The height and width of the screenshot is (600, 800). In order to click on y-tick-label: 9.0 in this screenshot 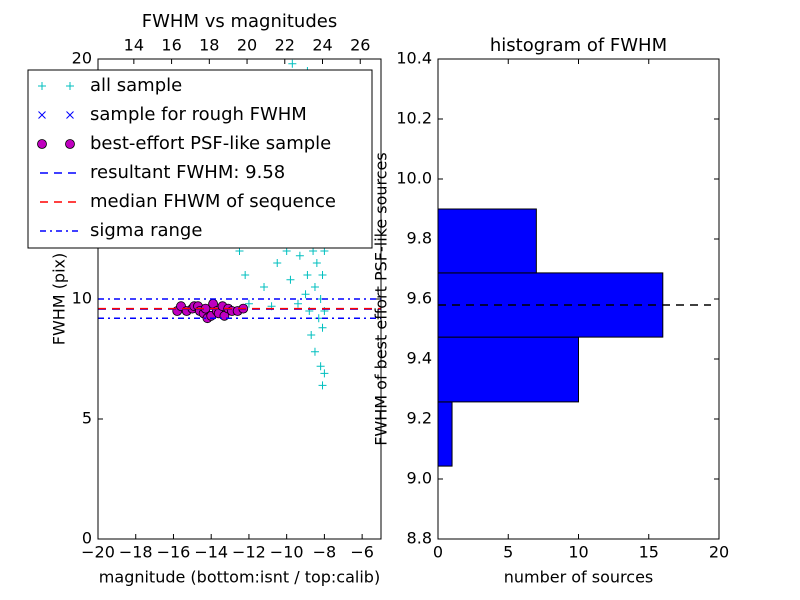, I will do `click(419, 478)`.